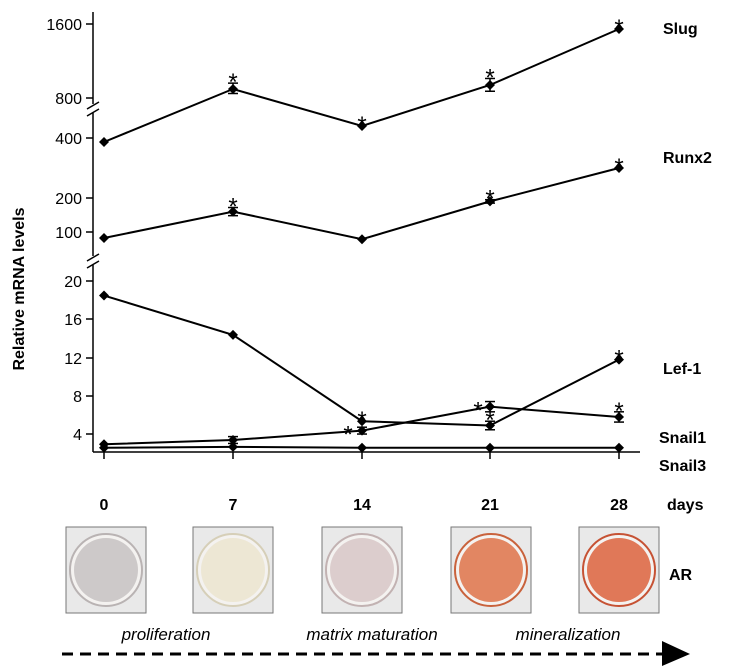  I want to click on y-tick-label: 800, so click(68, 99).